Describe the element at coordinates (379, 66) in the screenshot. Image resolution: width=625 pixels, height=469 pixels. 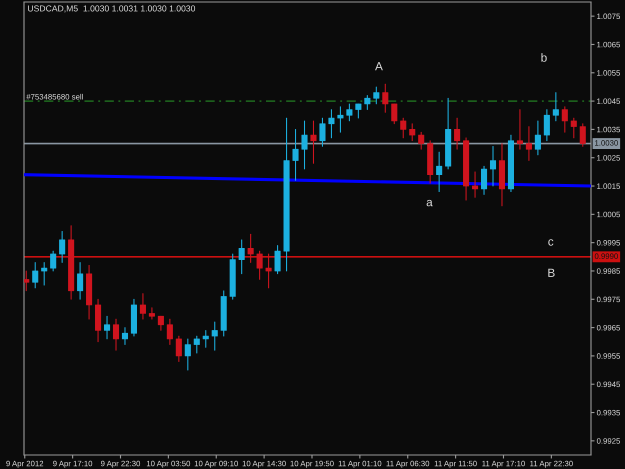
I see `annotation: A` at that location.